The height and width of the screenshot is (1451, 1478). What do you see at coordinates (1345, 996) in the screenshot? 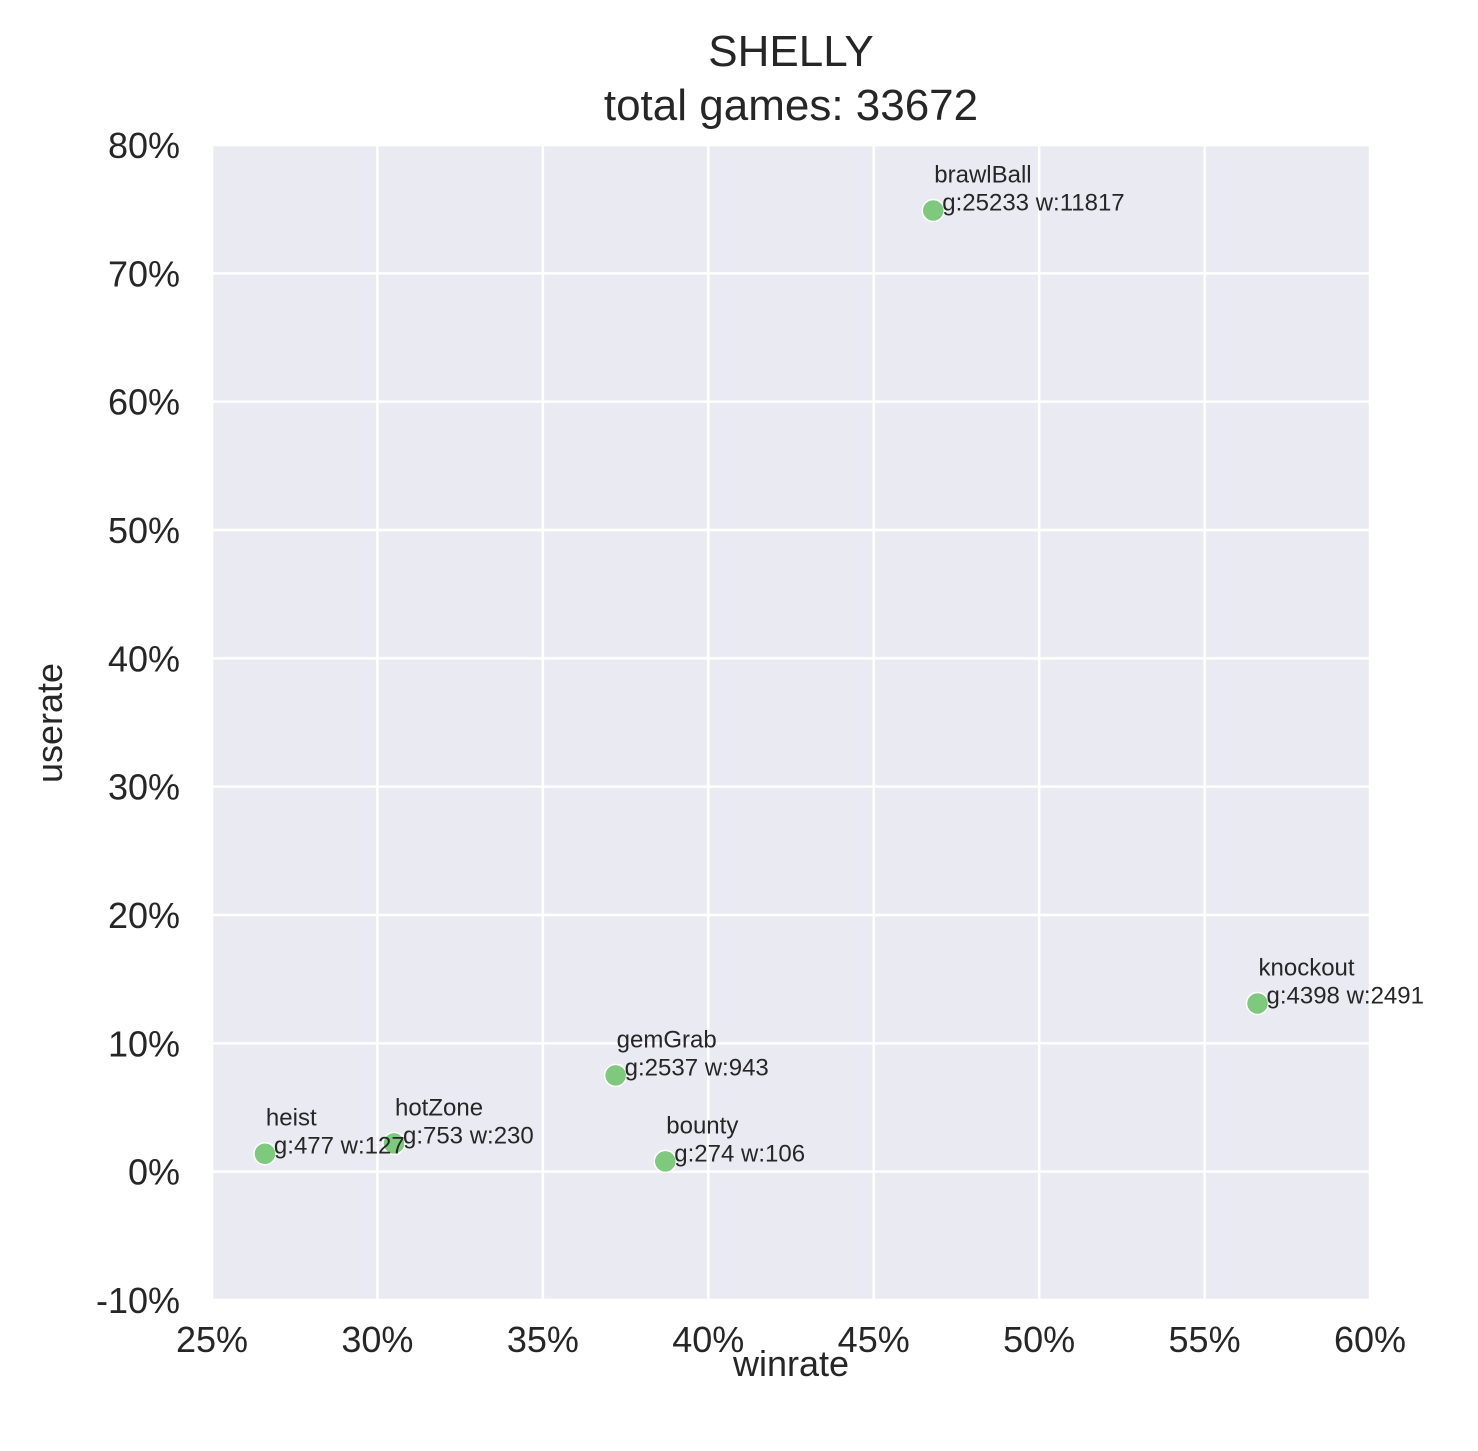
I see `point-stats-label: g:4398 w:2491` at bounding box center [1345, 996].